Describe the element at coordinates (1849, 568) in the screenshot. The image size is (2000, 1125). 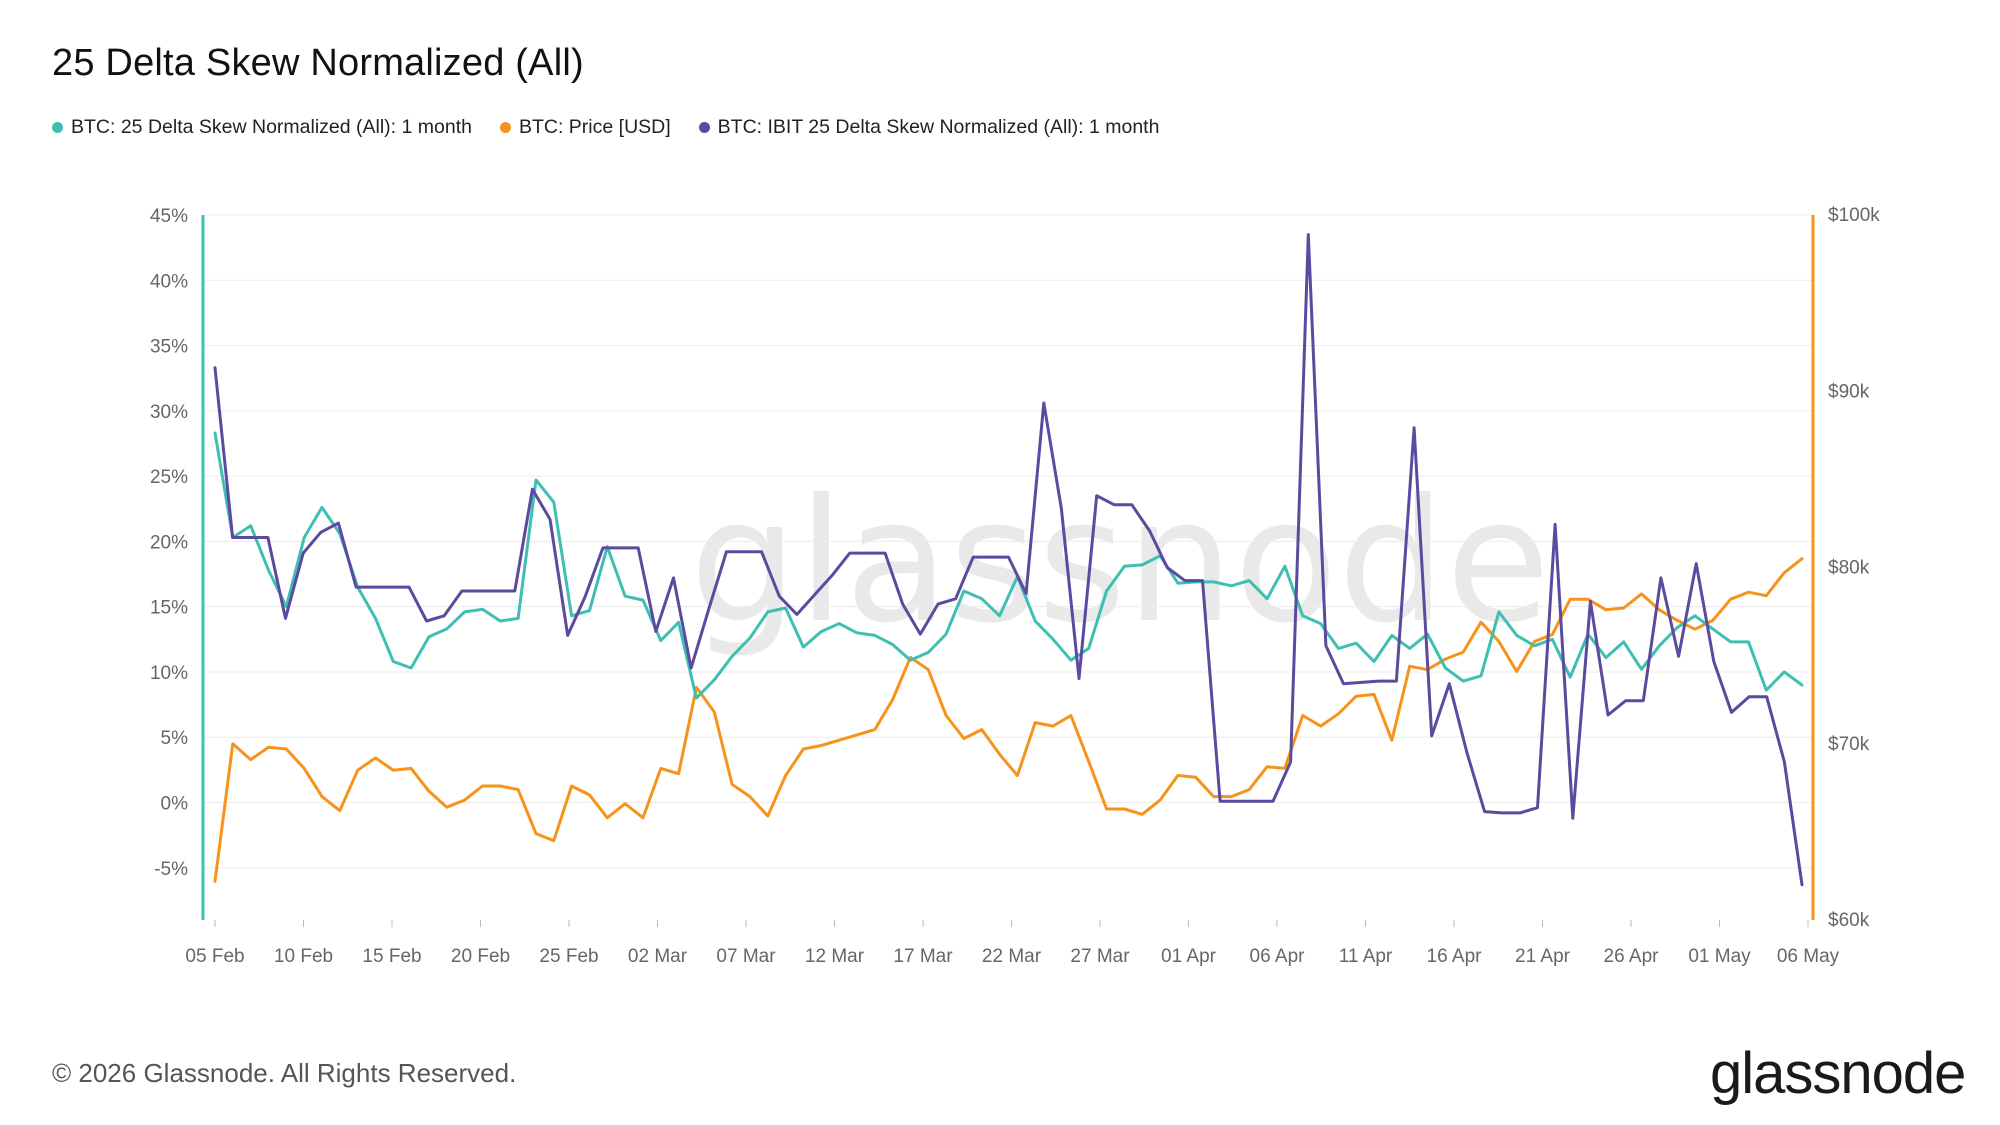
I see `y-right-tick-label: $80k` at that location.